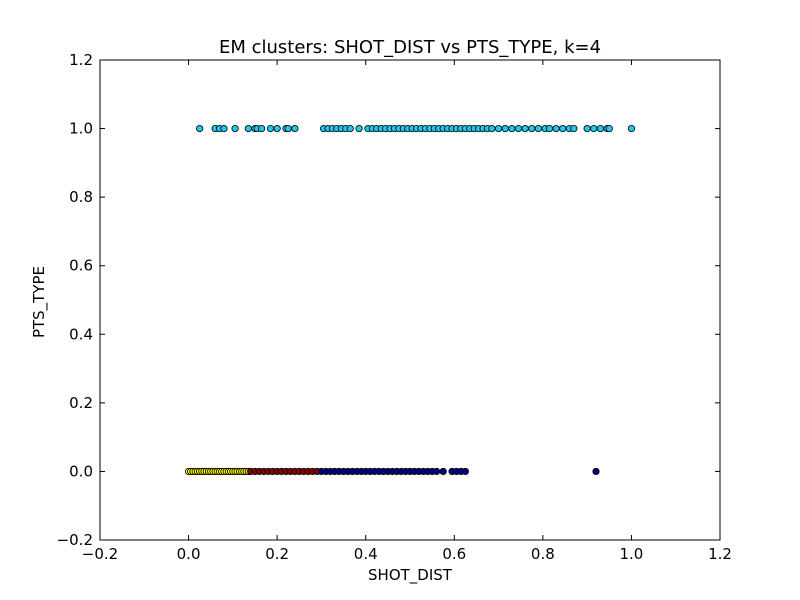  What do you see at coordinates (720, 554) in the screenshot?
I see `x-tick-label: 1.2` at bounding box center [720, 554].